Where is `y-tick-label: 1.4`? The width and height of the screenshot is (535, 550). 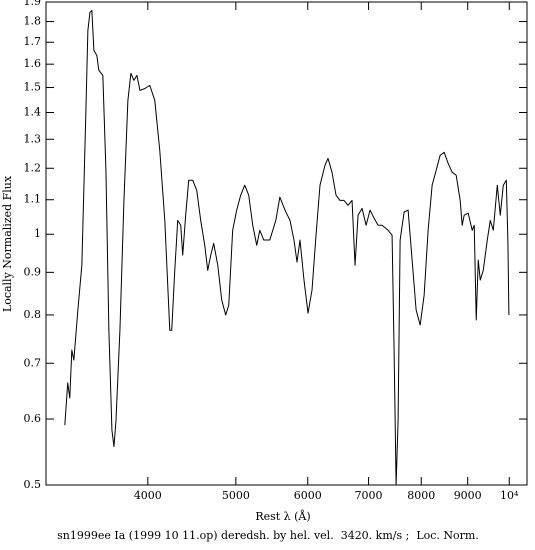 y-tick-label: 1.4 is located at coordinates (33, 111).